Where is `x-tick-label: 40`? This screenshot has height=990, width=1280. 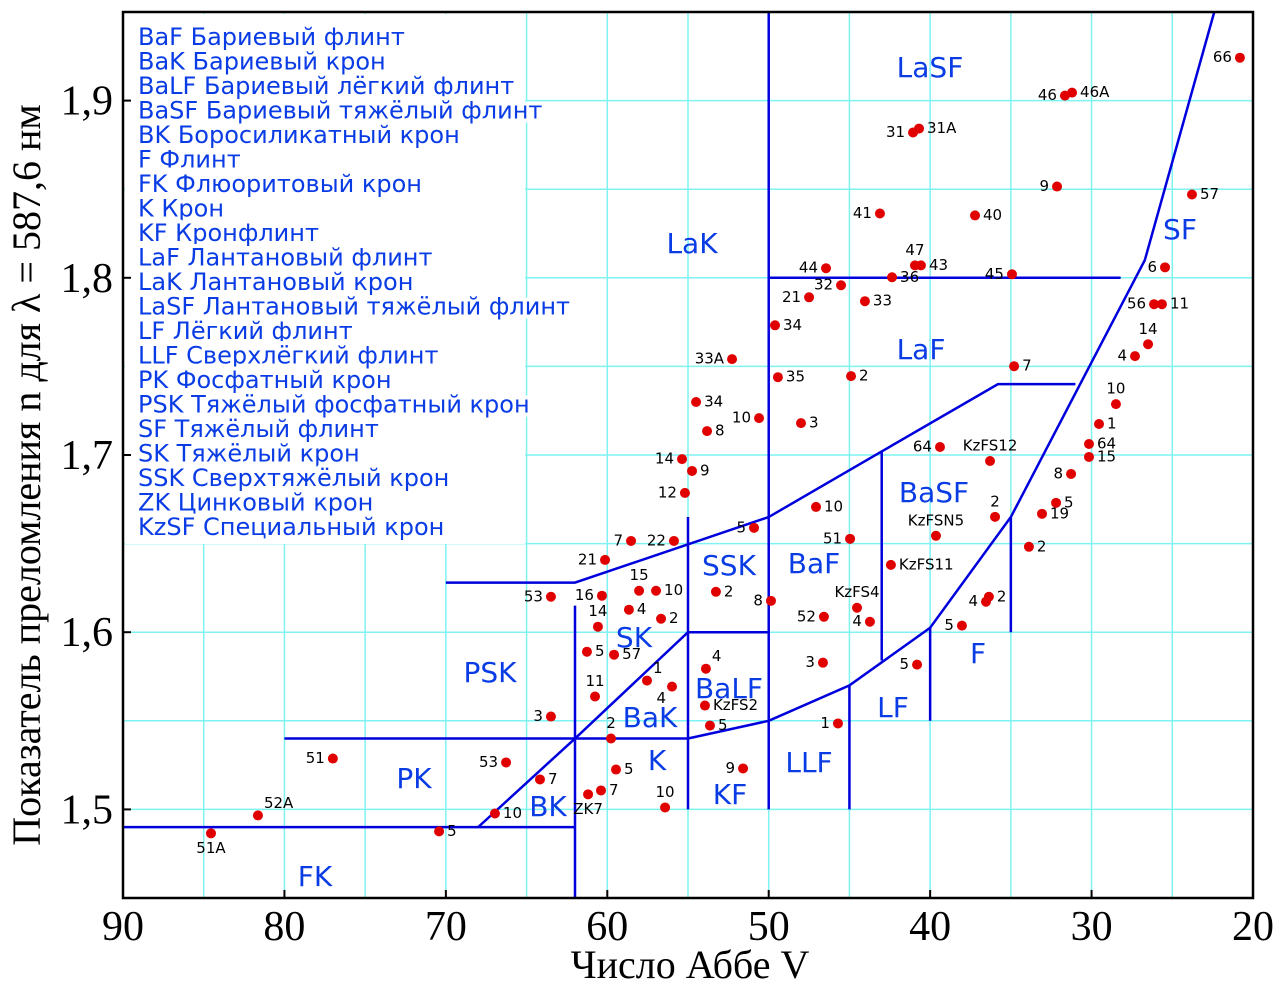
x-tick-label: 40 is located at coordinates (930, 927).